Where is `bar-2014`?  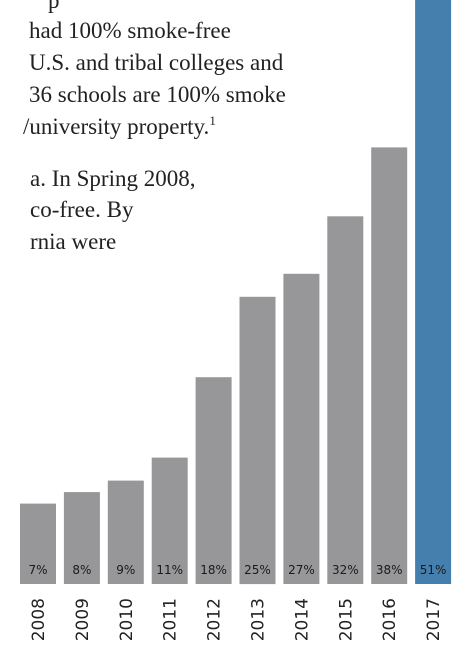 bar-2014 is located at coordinates (301, 428).